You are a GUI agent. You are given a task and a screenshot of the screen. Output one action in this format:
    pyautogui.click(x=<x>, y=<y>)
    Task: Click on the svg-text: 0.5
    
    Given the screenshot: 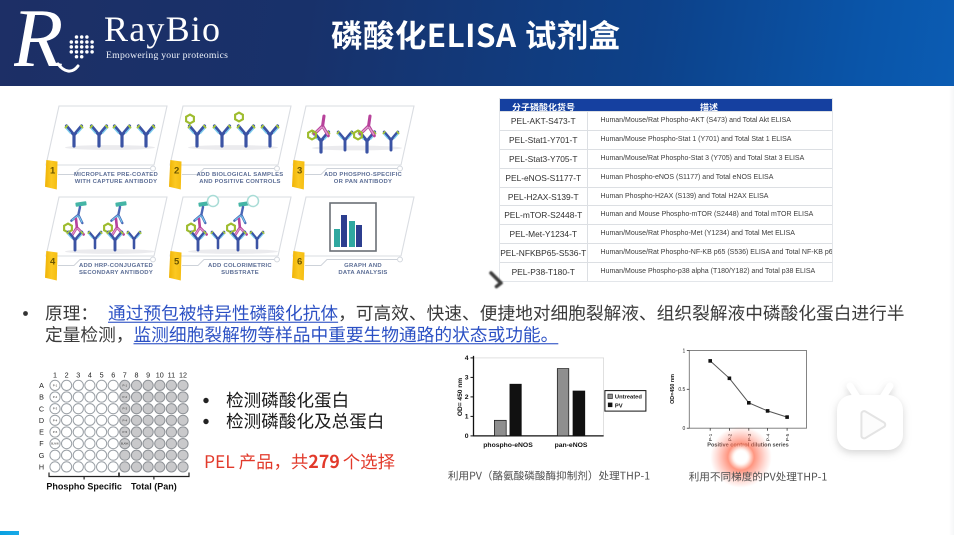 What is the action you would take?
    pyautogui.click(x=681, y=390)
    